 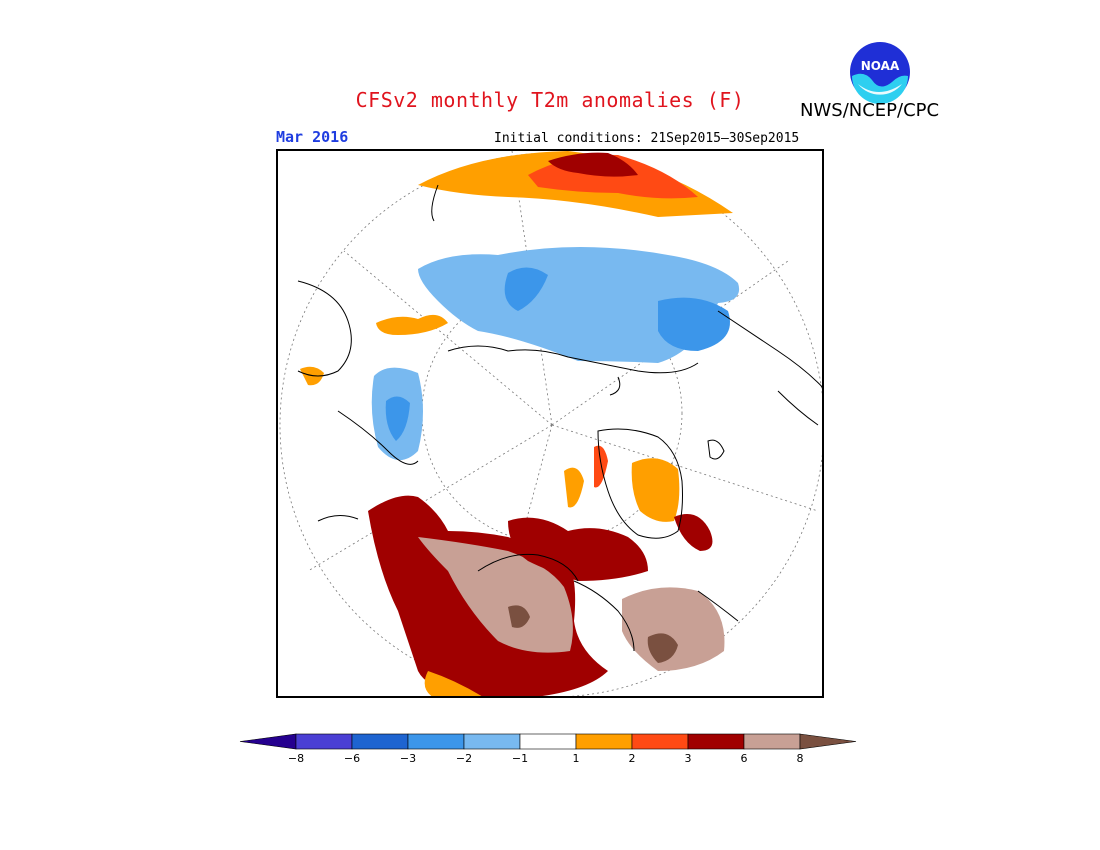 What do you see at coordinates (488, 595) in the screenshot?
I see `anomaly-warm-north-america` at bounding box center [488, 595].